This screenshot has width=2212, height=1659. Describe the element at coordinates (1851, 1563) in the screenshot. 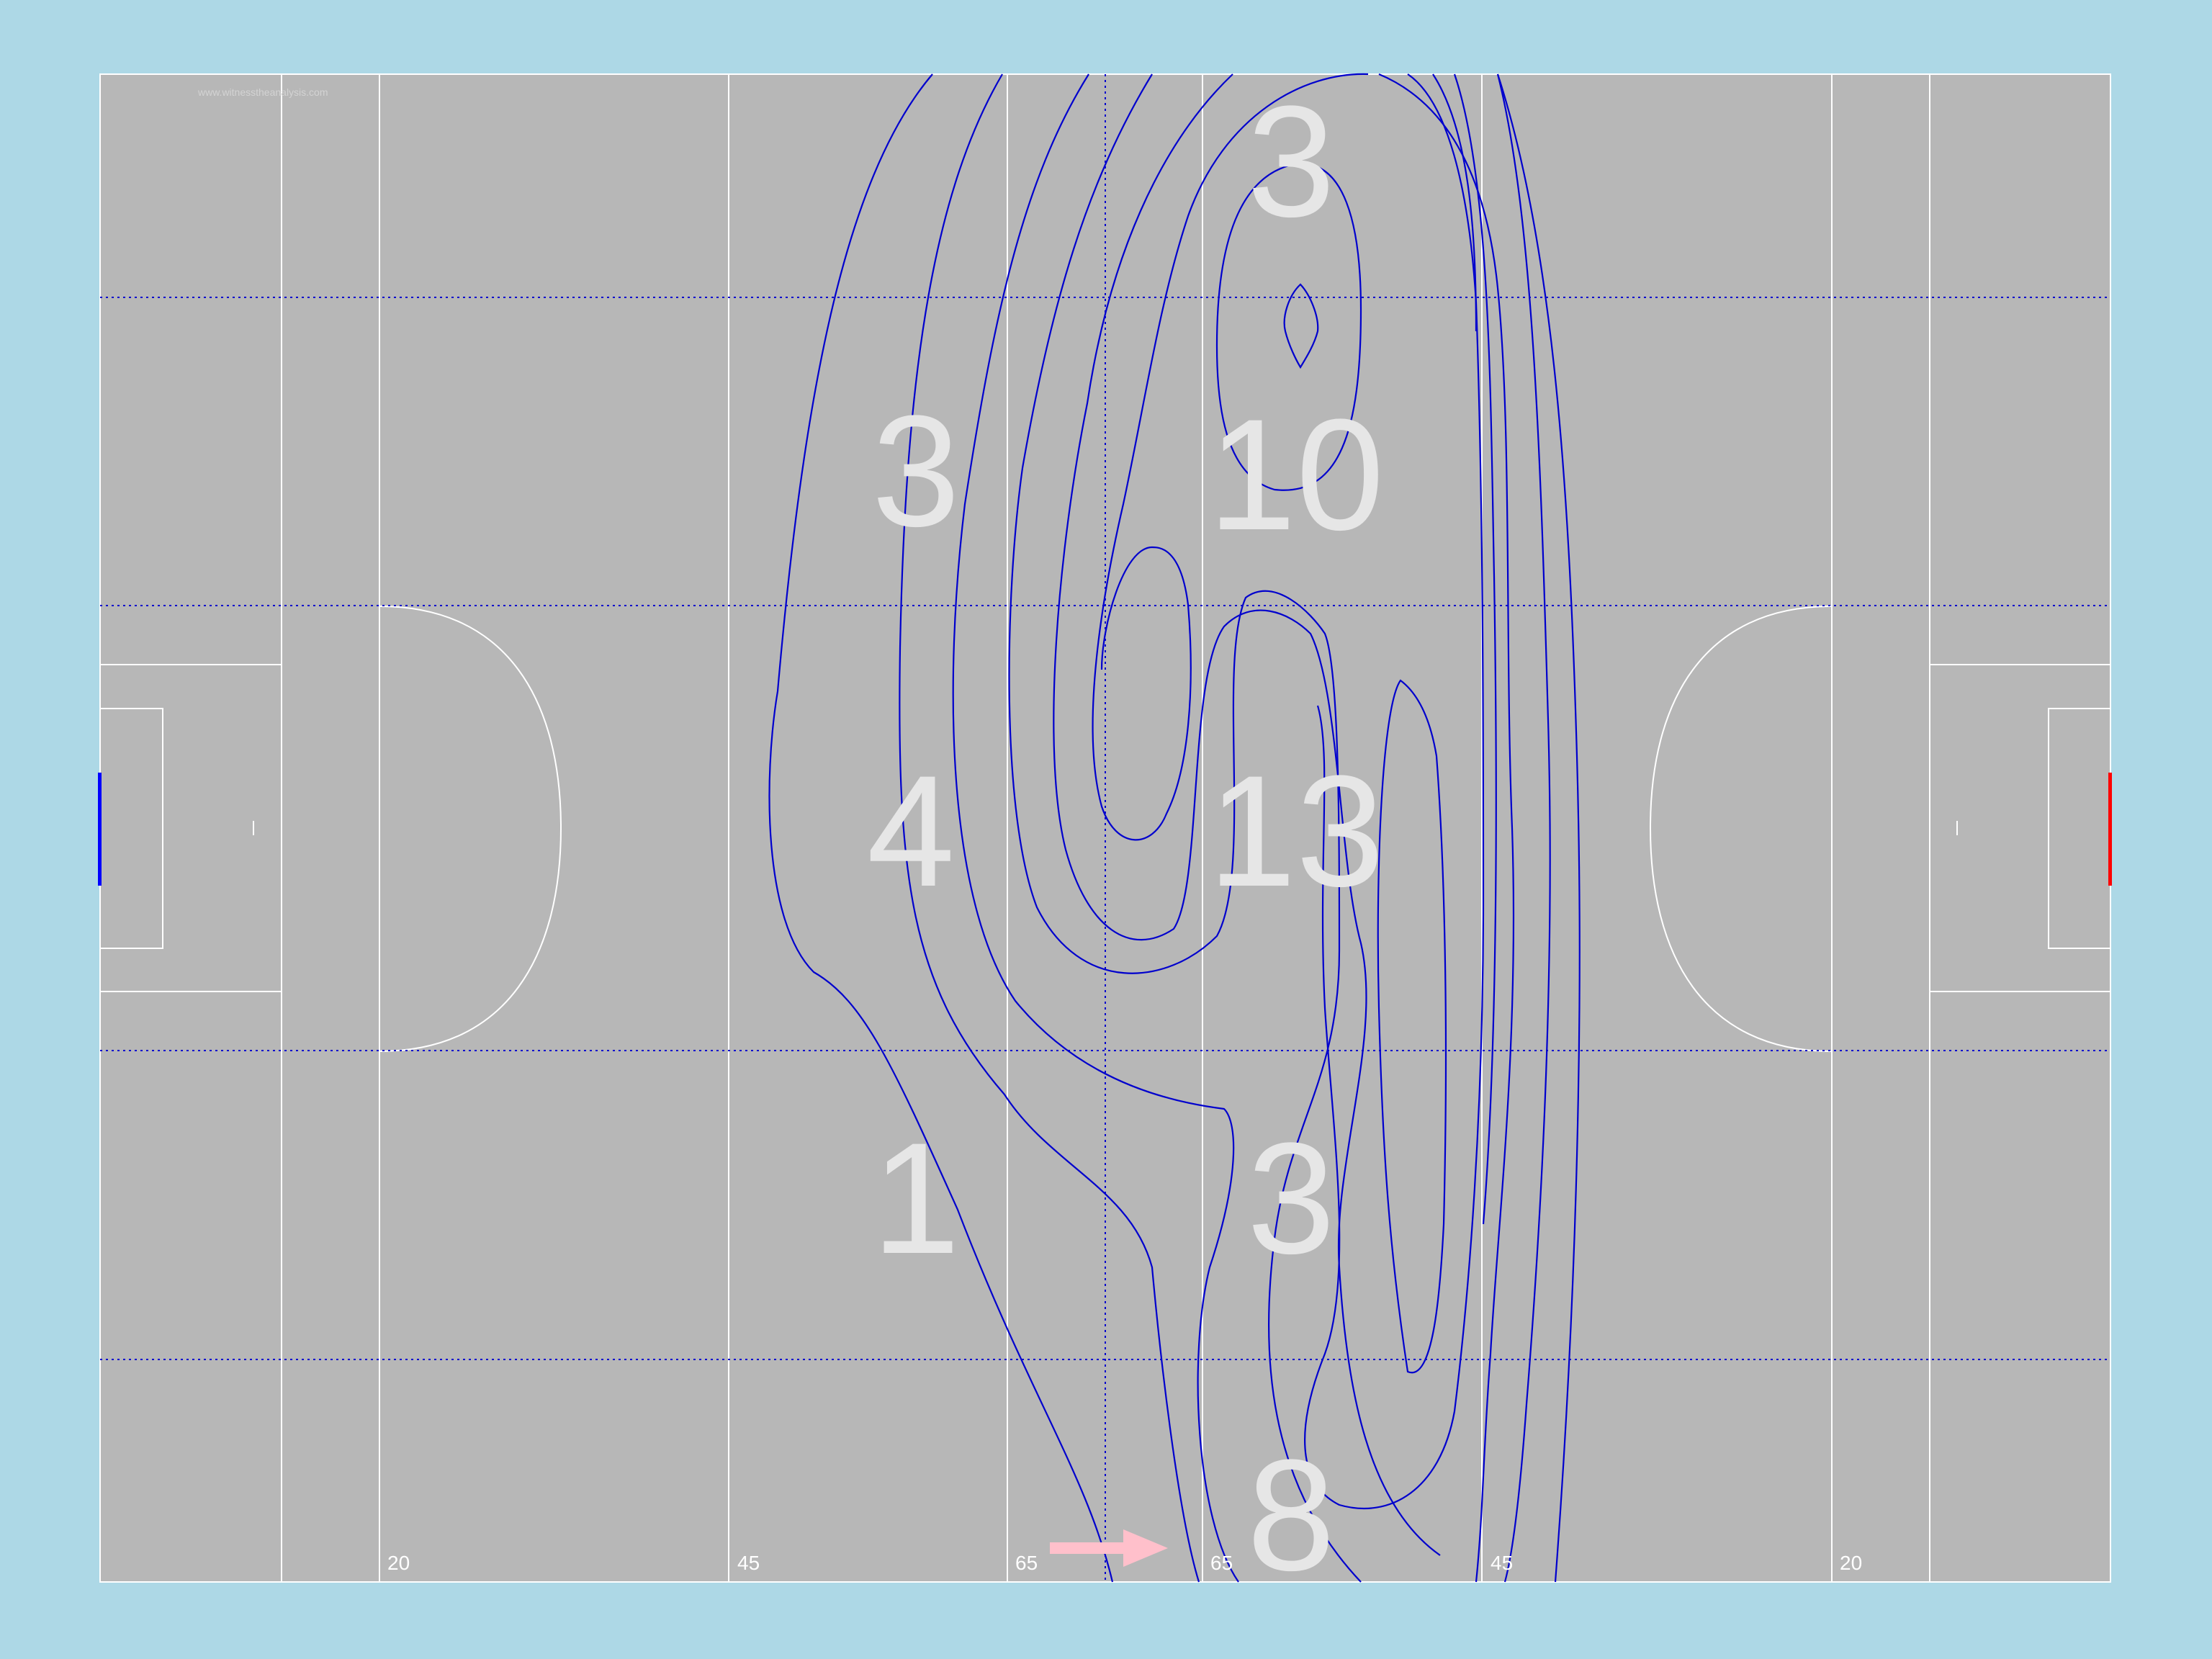

I see `distance-label-5: 20` at that location.